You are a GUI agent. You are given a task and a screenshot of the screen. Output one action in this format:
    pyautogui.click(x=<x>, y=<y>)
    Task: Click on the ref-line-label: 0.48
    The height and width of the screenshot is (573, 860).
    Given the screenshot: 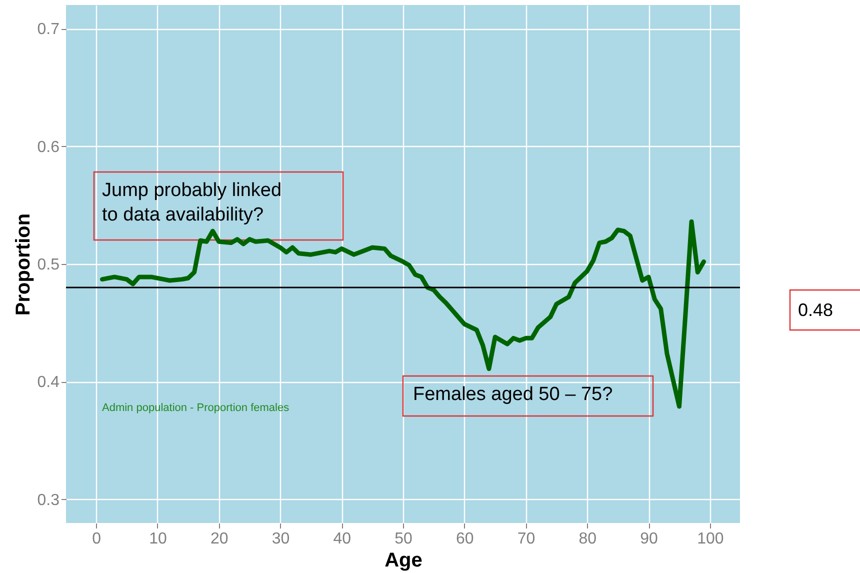 What is the action you would take?
    pyautogui.click(x=816, y=310)
    